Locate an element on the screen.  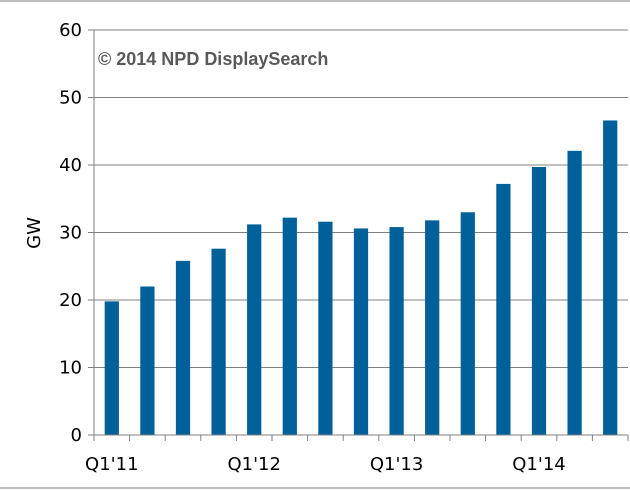
y-tick-label: 60 is located at coordinates (70, 30).